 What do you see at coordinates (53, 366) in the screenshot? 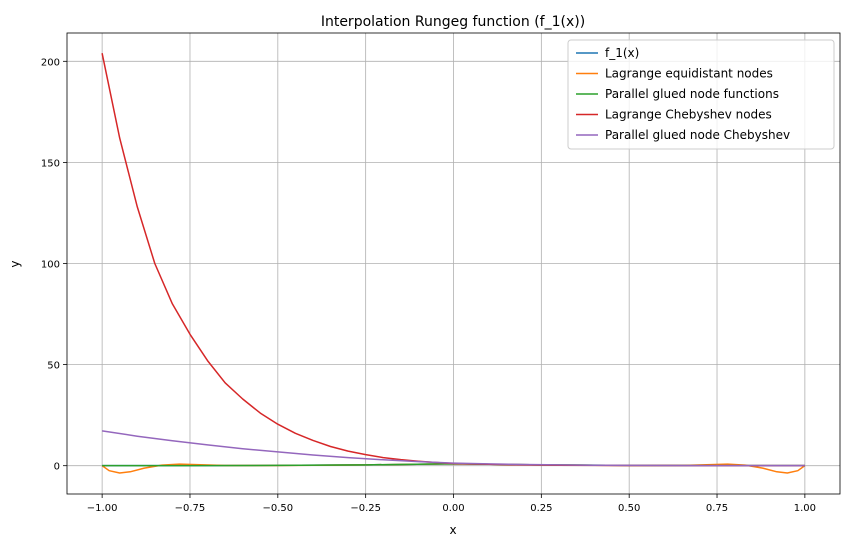
I see `y-tick-label: 50` at bounding box center [53, 366].